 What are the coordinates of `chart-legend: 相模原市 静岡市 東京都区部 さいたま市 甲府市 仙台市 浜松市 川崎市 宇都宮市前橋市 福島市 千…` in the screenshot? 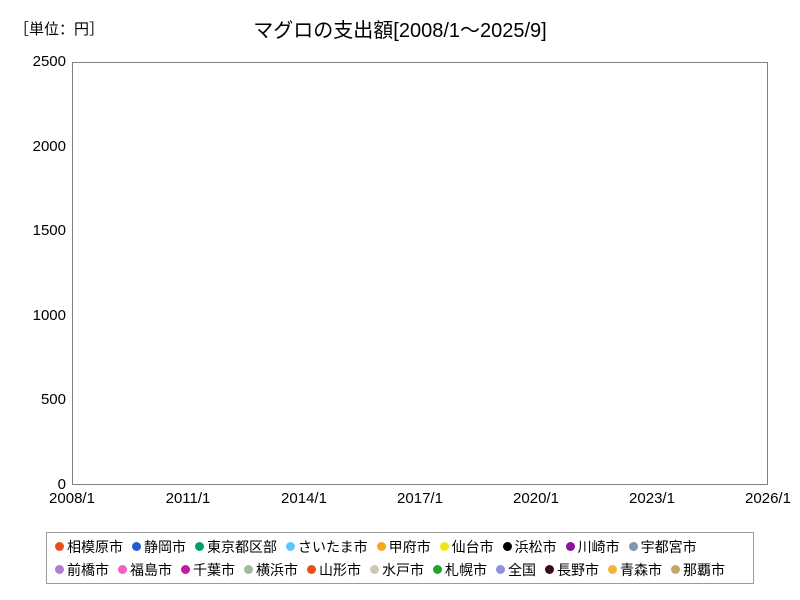 It's located at (400, 558).